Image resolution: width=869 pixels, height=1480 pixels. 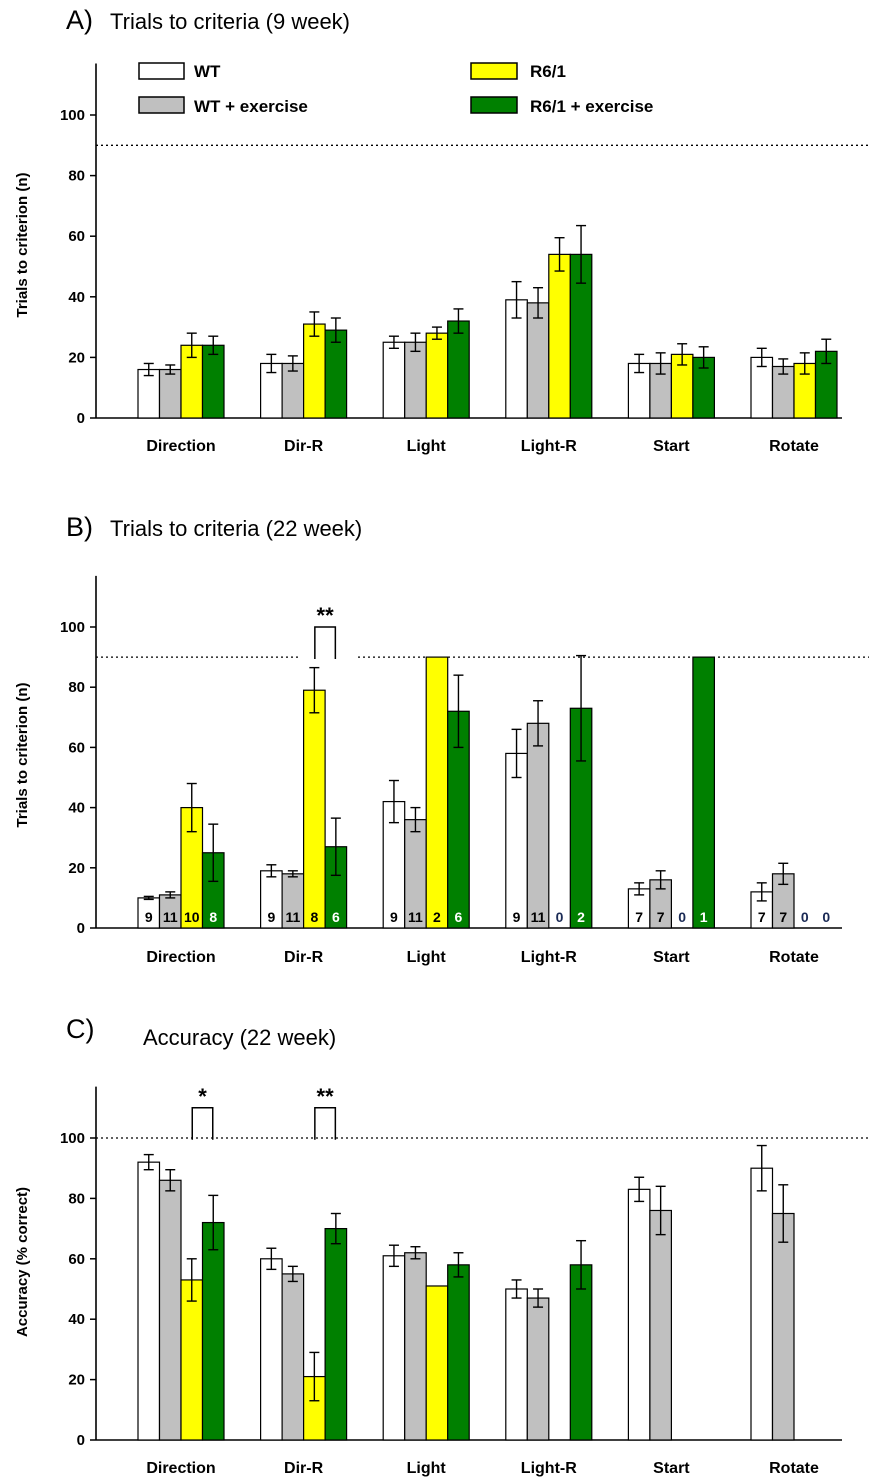 What do you see at coordinates (22, 754) in the screenshot?
I see `panel-b-ylabel: Trials to criterion (n)` at bounding box center [22, 754].